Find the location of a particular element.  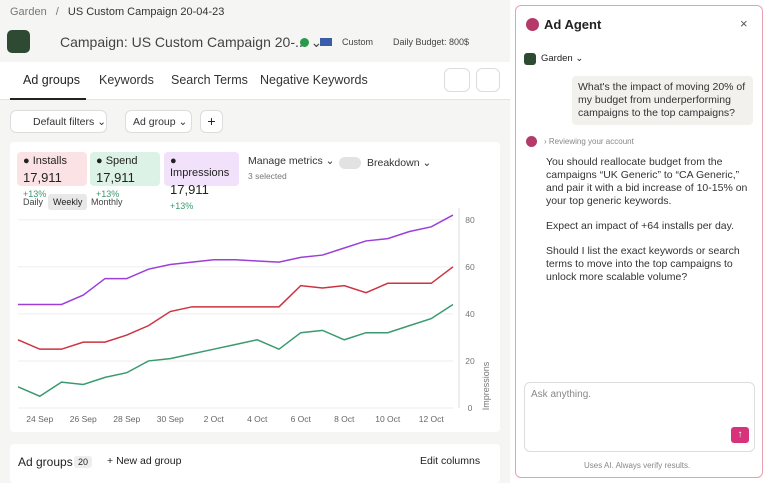

tab: Search Terms is located at coordinates (209, 80).